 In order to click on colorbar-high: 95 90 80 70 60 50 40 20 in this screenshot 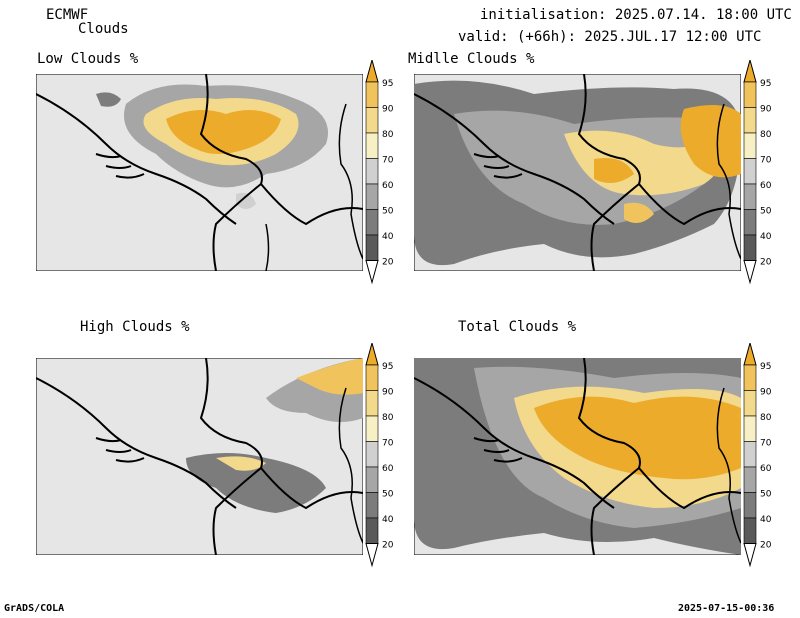, I will do `click(379, 455)`.